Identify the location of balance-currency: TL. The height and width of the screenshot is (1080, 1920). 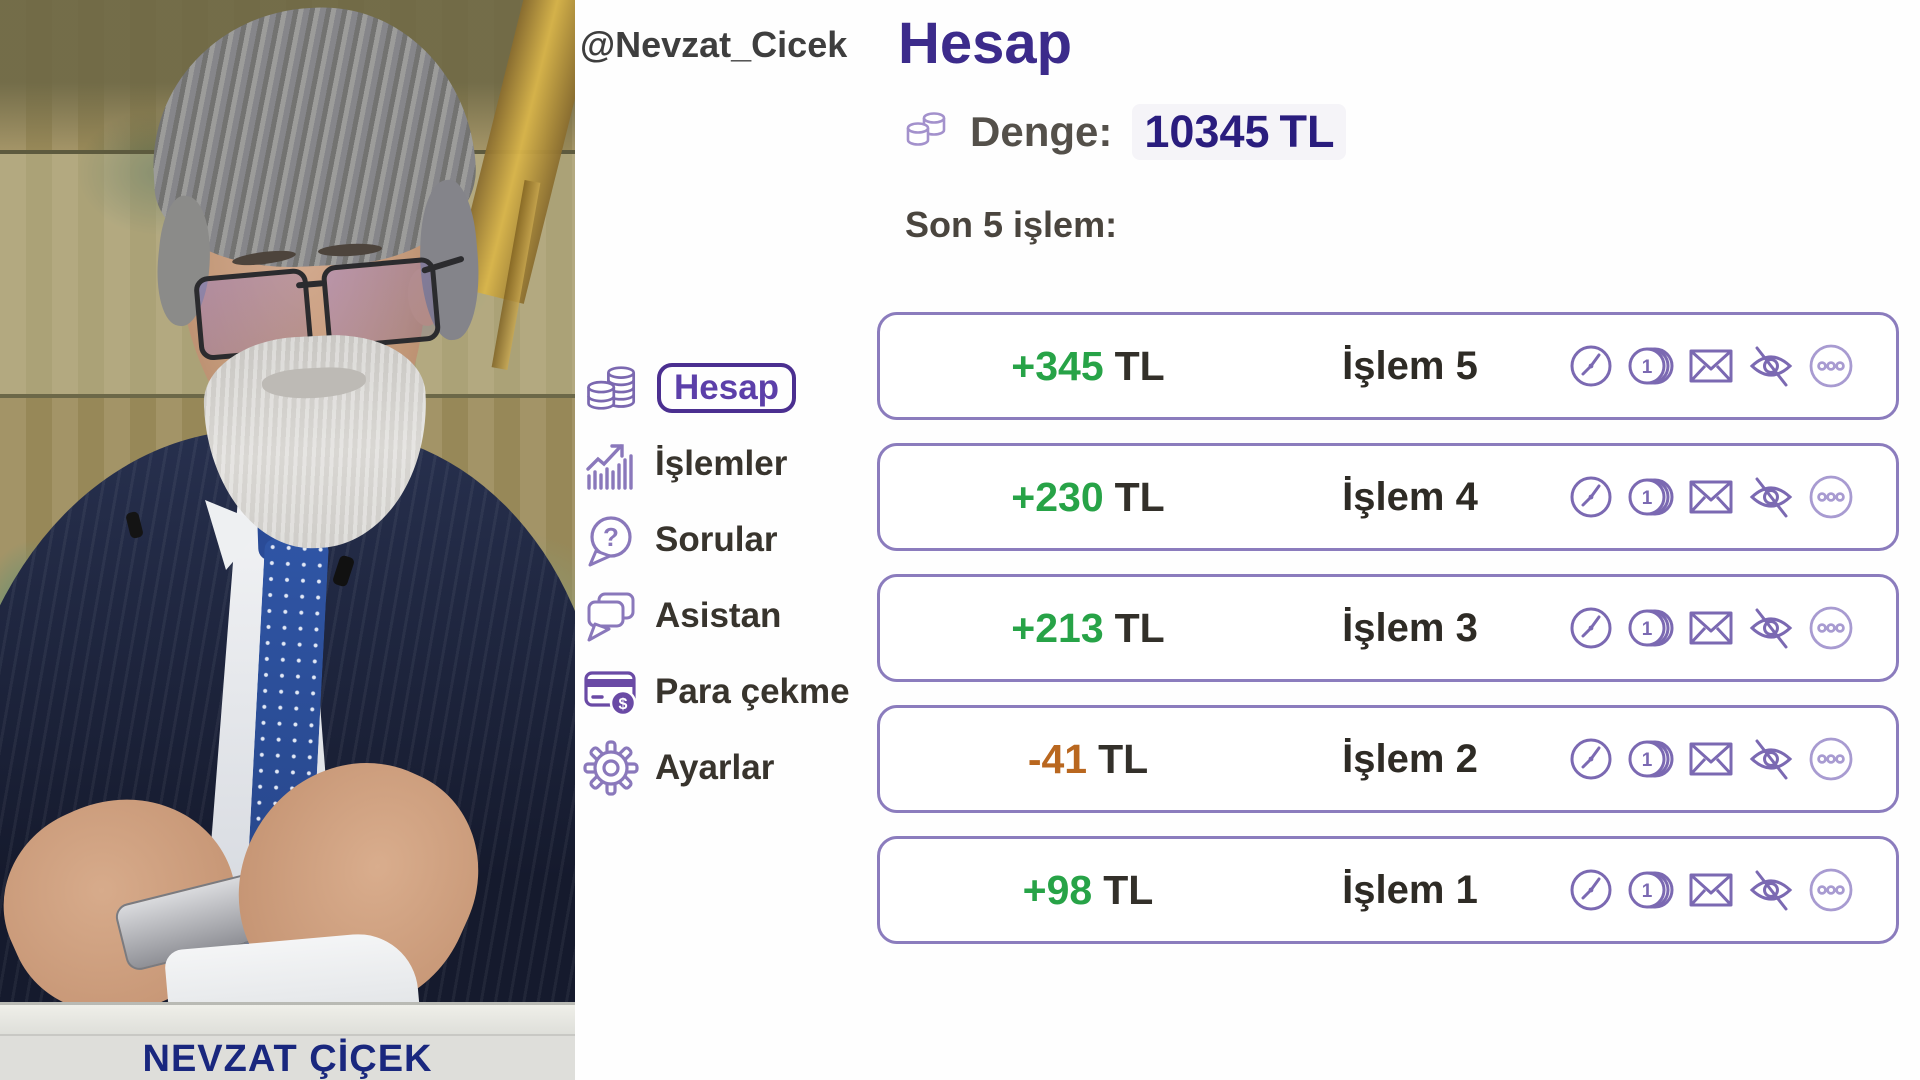
(1307, 131).